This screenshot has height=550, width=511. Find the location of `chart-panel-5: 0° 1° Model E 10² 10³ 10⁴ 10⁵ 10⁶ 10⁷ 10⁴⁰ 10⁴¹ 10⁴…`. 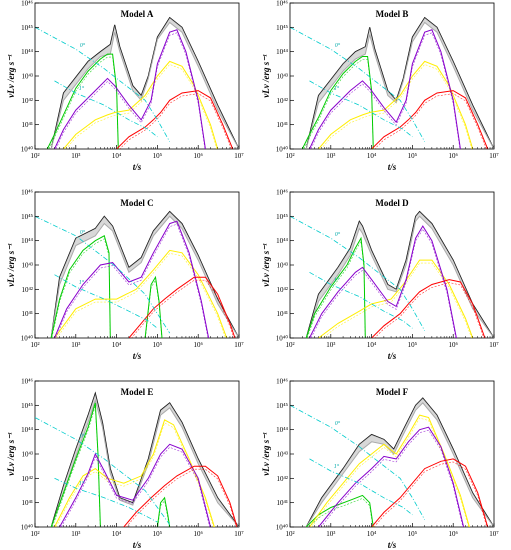

chart-panel-5: 0° 1° Model E 10² 10³ 10⁴ 10⁵ 10⁶ 10⁷ 10⁴⁰ 10⁴¹ 10⁴… is located at coordinates (125, 464).